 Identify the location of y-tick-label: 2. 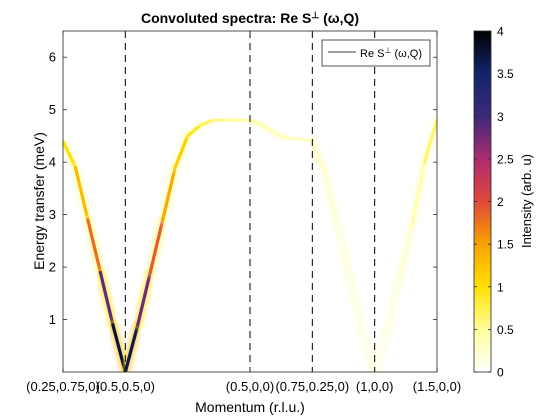
(52, 267).